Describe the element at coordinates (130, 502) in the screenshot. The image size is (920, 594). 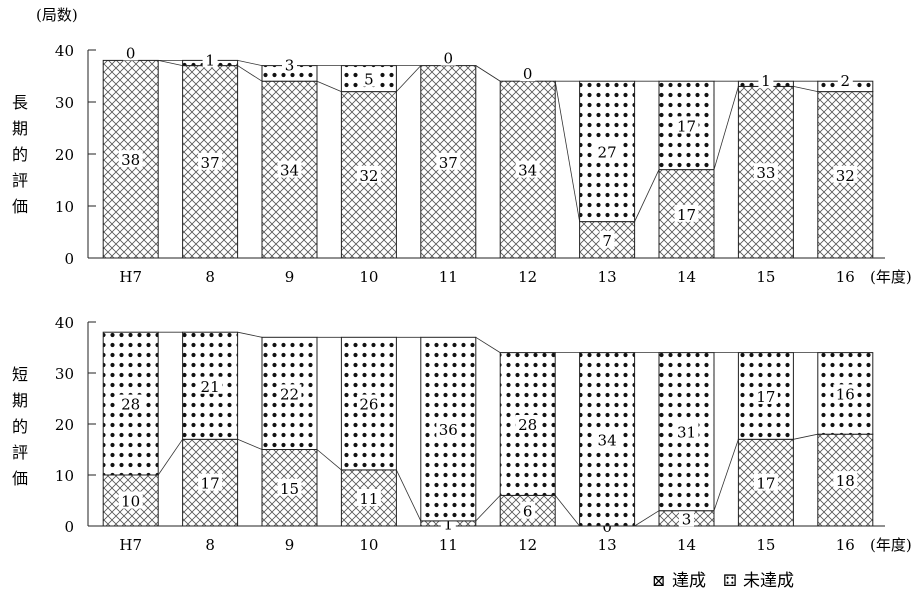
I see `data-label-achieved: 10` at that location.